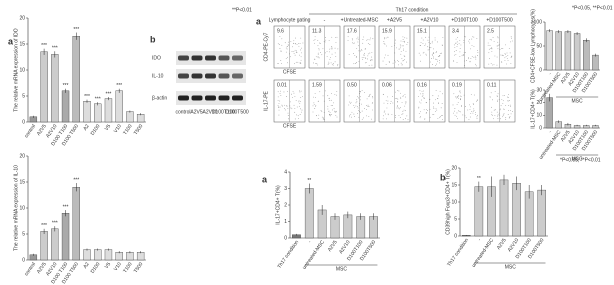 The image size is (614, 285). What do you see at coordinates (280, 31) in the screenshot?
I see `gate-value: 9.6` at bounding box center [280, 31].